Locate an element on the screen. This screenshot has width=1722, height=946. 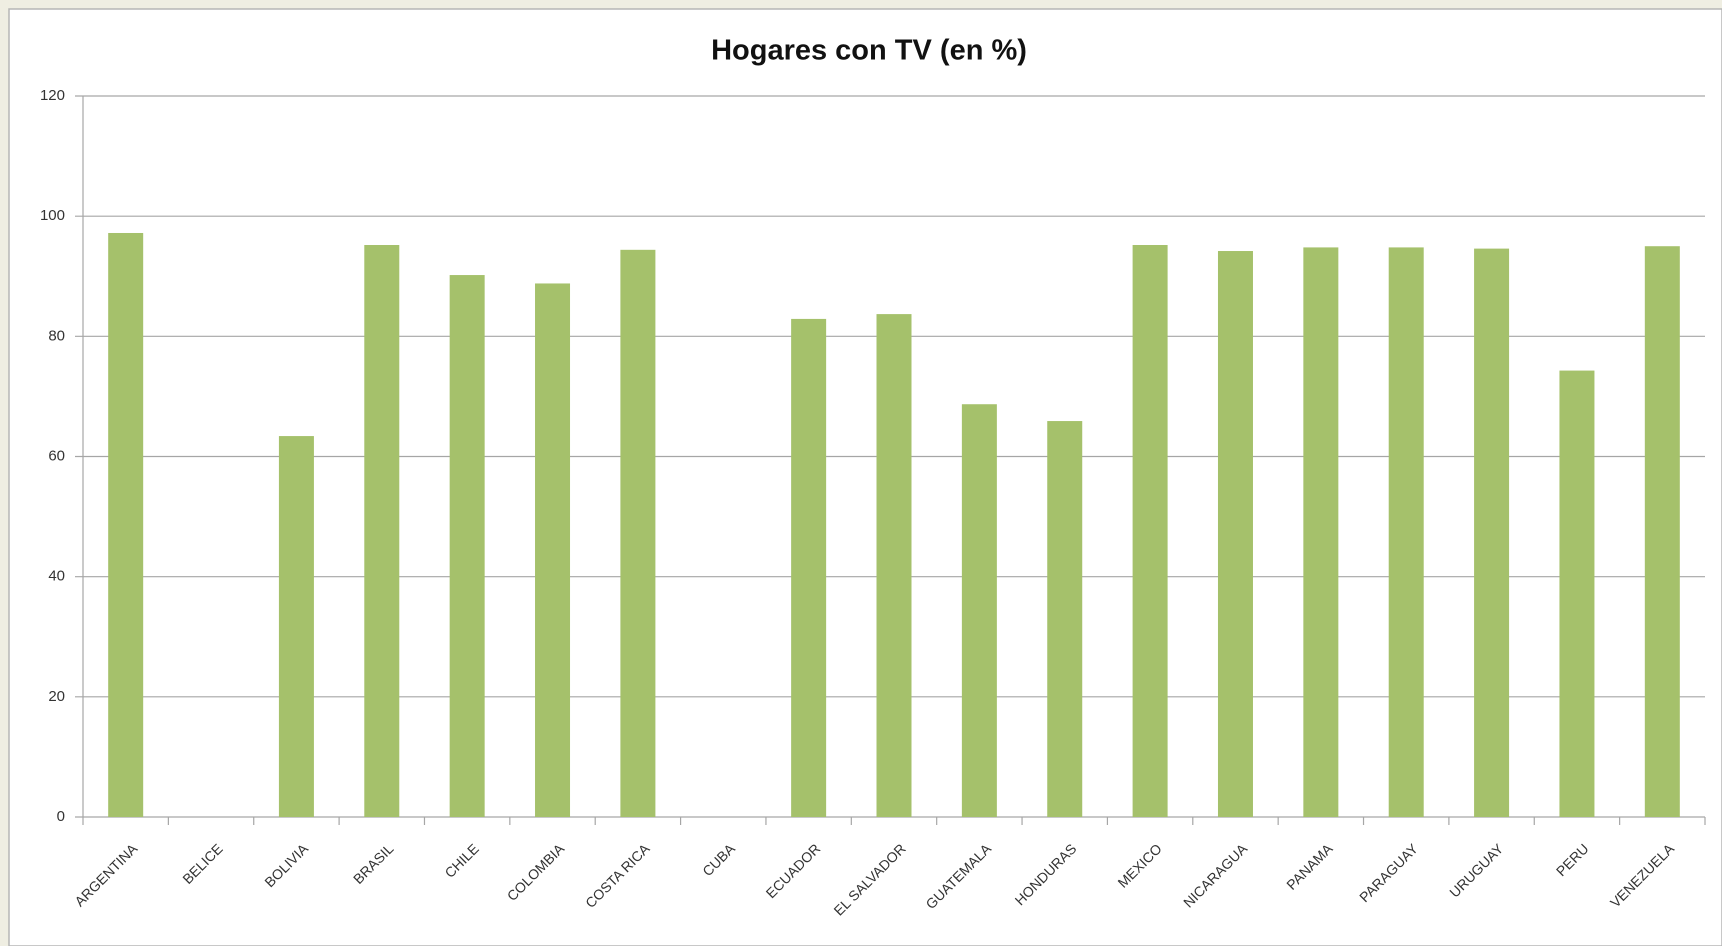
chart-title: Hogares con TV (en %) is located at coordinates (869, 51).